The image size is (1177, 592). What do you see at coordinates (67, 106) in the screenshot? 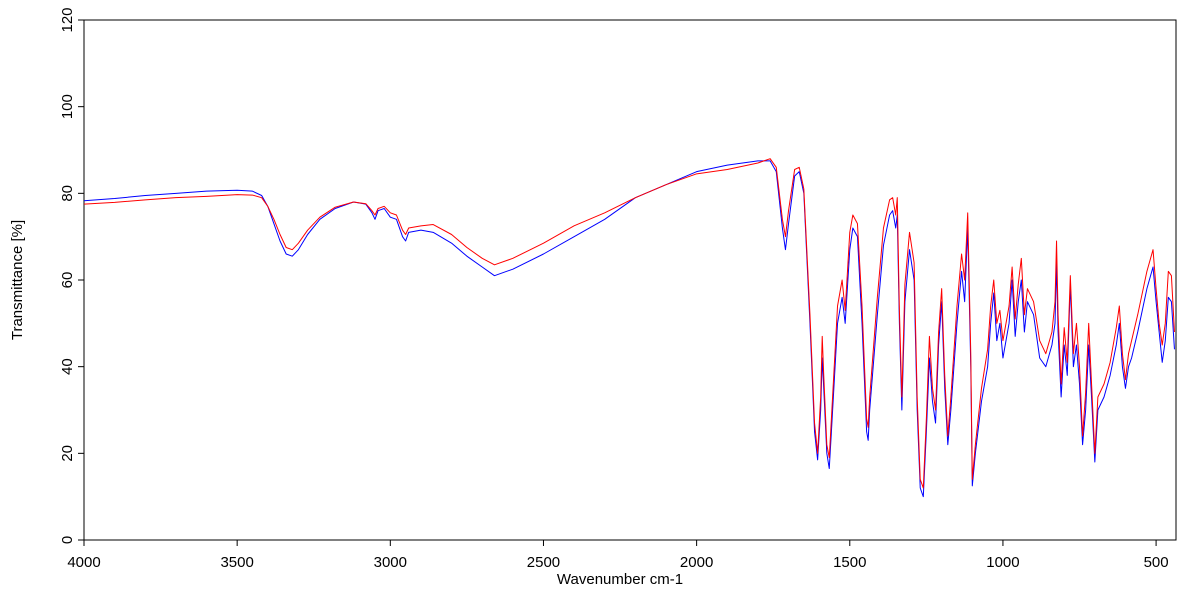
I see `y-tick-label: 100` at bounding box center [67, 106].